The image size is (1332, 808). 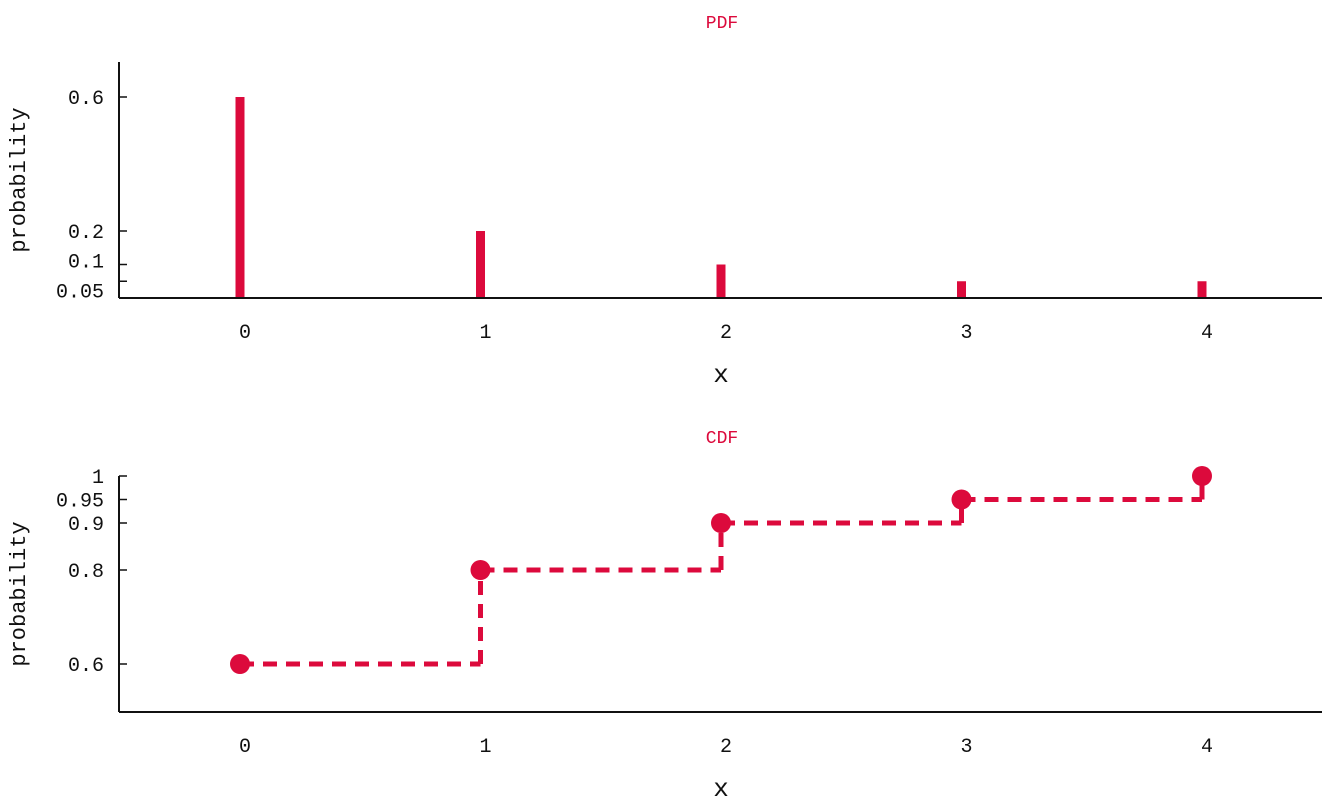 What do you see at coordinates (80, 502) in the screenshot?
I see `y-tick-label: 0.95` at bounding box center [80, 502].